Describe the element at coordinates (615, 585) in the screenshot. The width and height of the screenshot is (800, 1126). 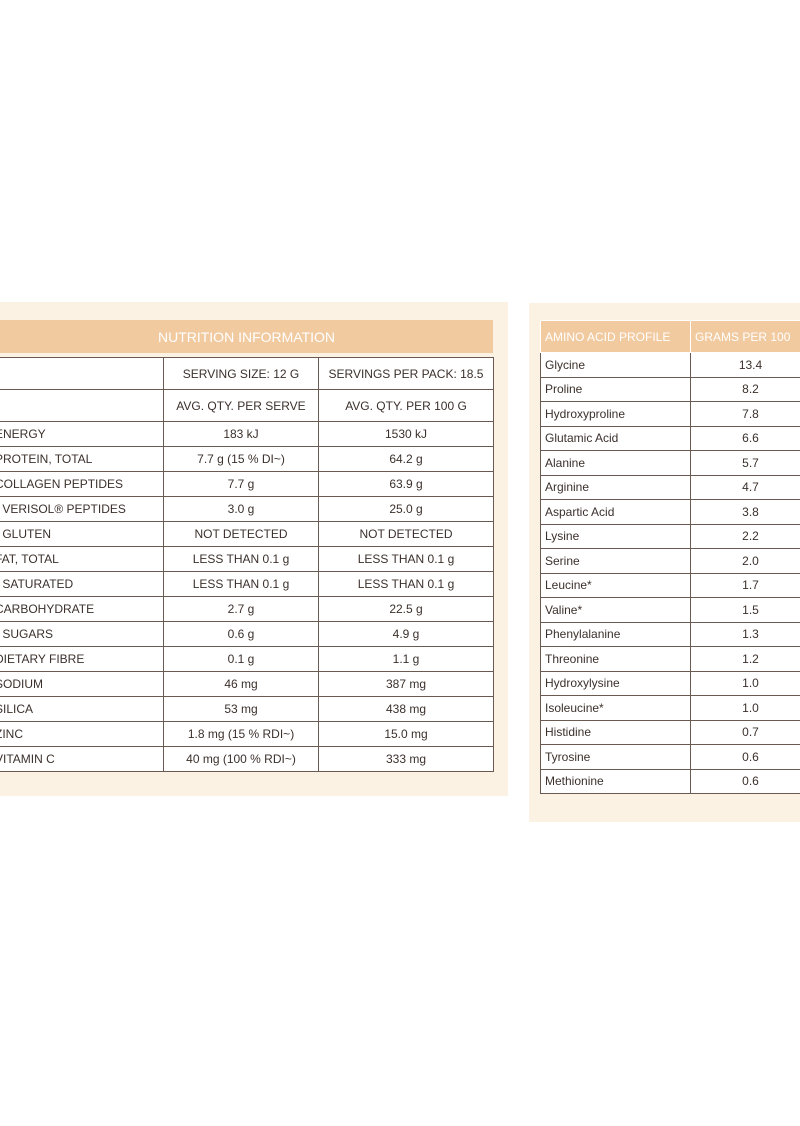
I see `amino-name: Leucine*` at that location.